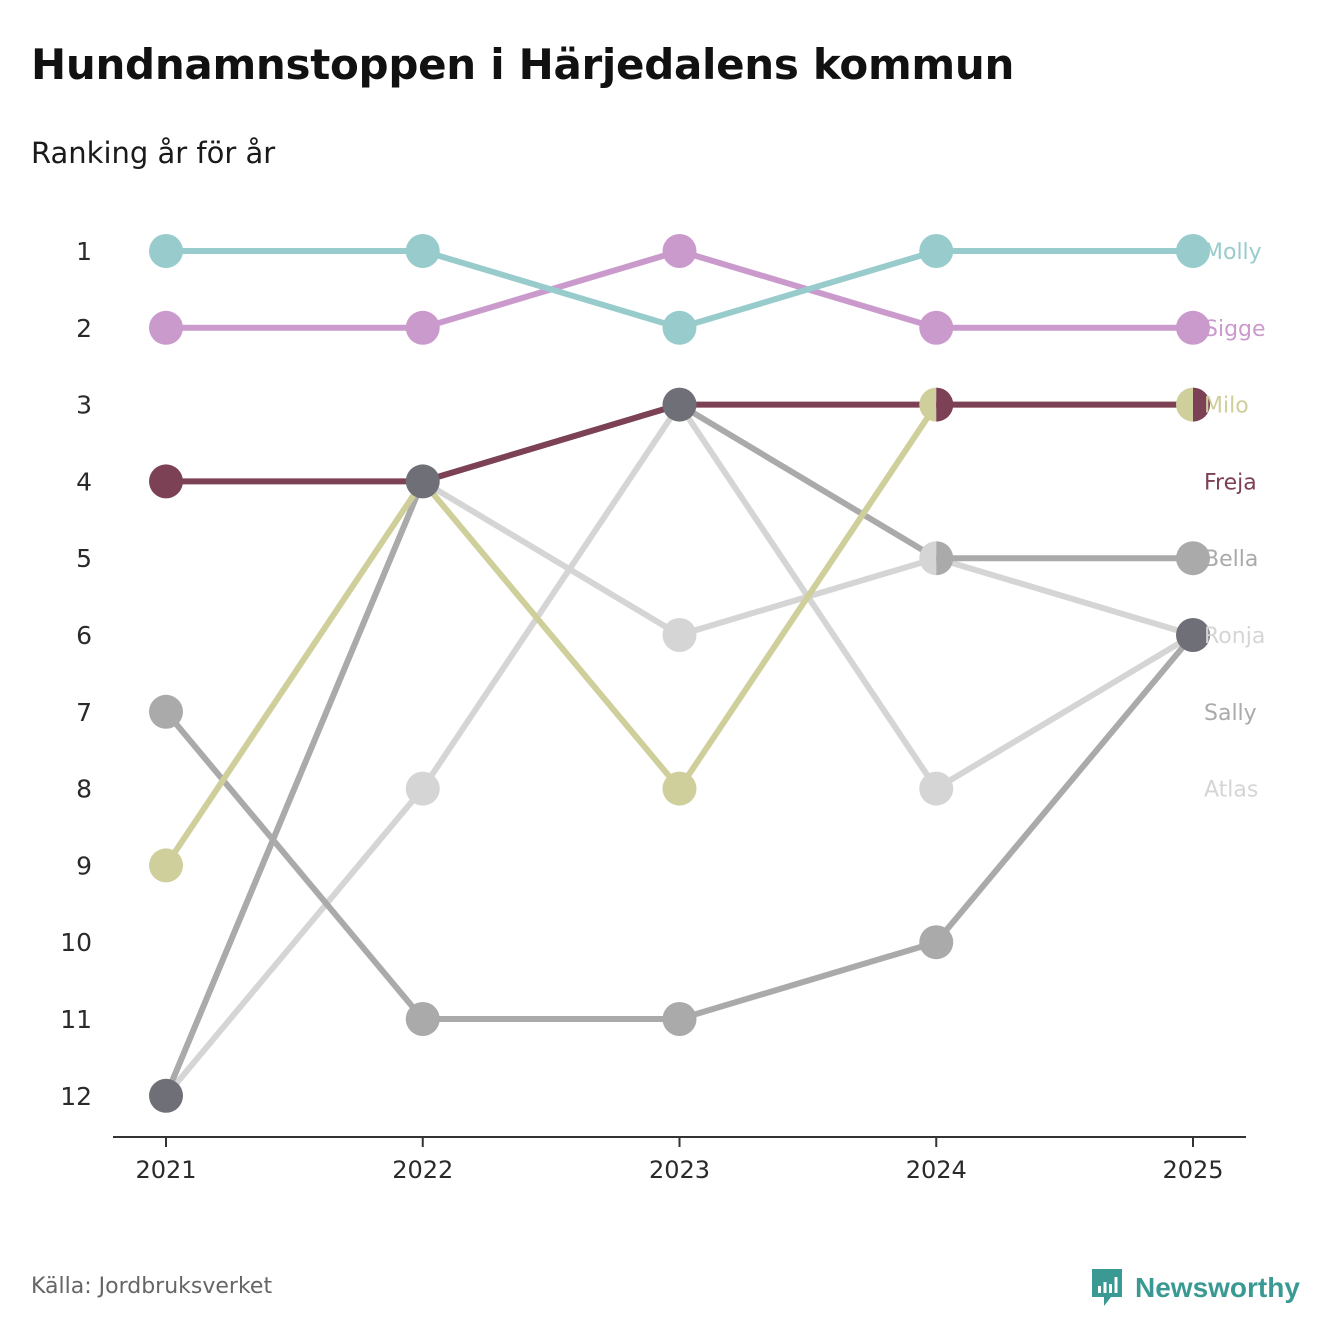  What do you see at coordinates (1235, 329) in the screenshot?
I see `end-label-sigge: Sigge` at bounding box center [1235, 329].